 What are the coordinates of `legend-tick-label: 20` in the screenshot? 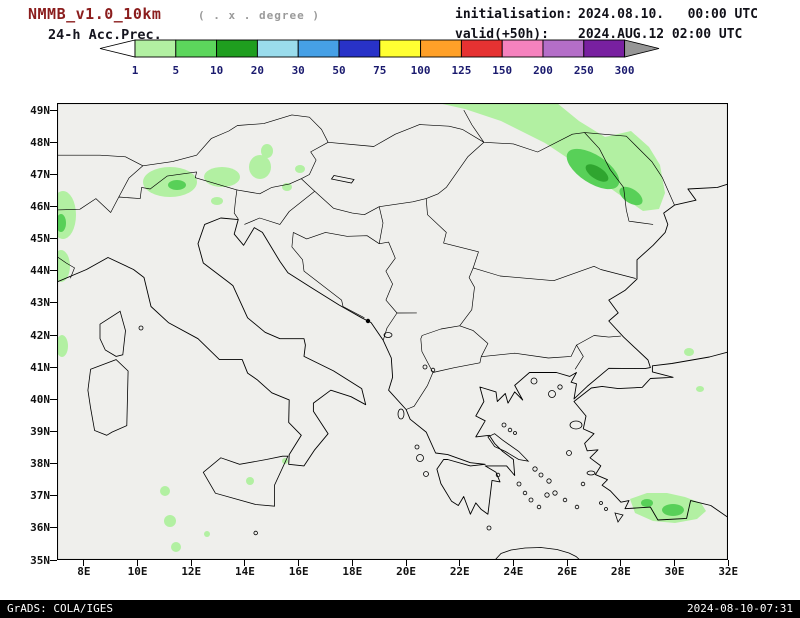 It's located at (257, 70).